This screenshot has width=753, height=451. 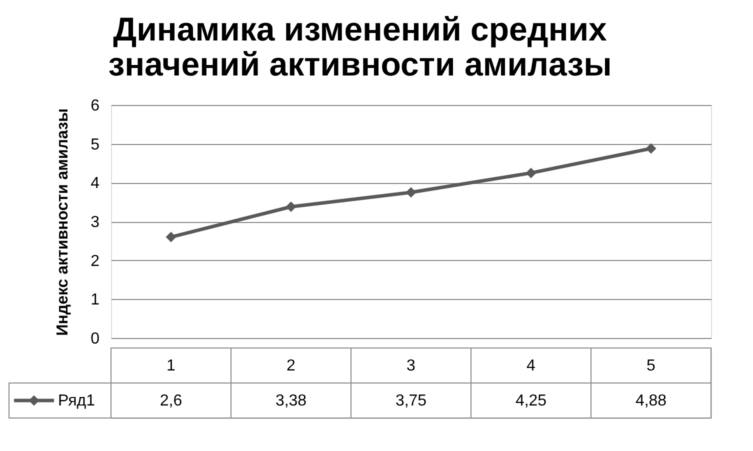 What do you see at coordinates (411, 401) in the screenshot?
I see `data-label: 3,75` at bounding box center [411, 401].